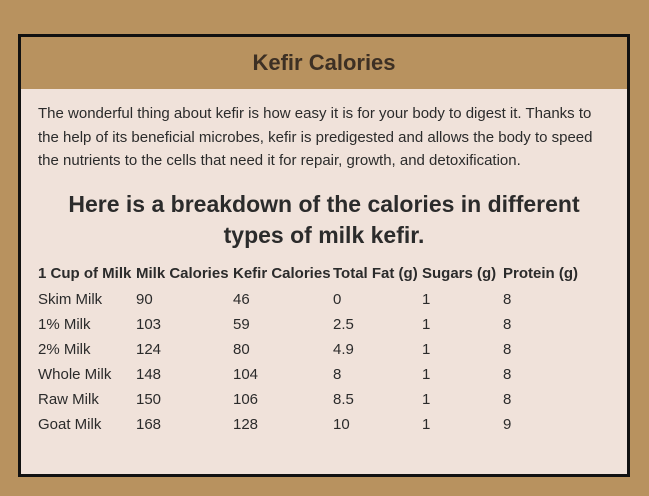 Image resolution: width=649 pixels, height=496 pixels. What do you see at coordinates (70, 299) in the screenshot?
I see `table-cell-milk-type: Skim Milk` at bounding box center [70, 299].